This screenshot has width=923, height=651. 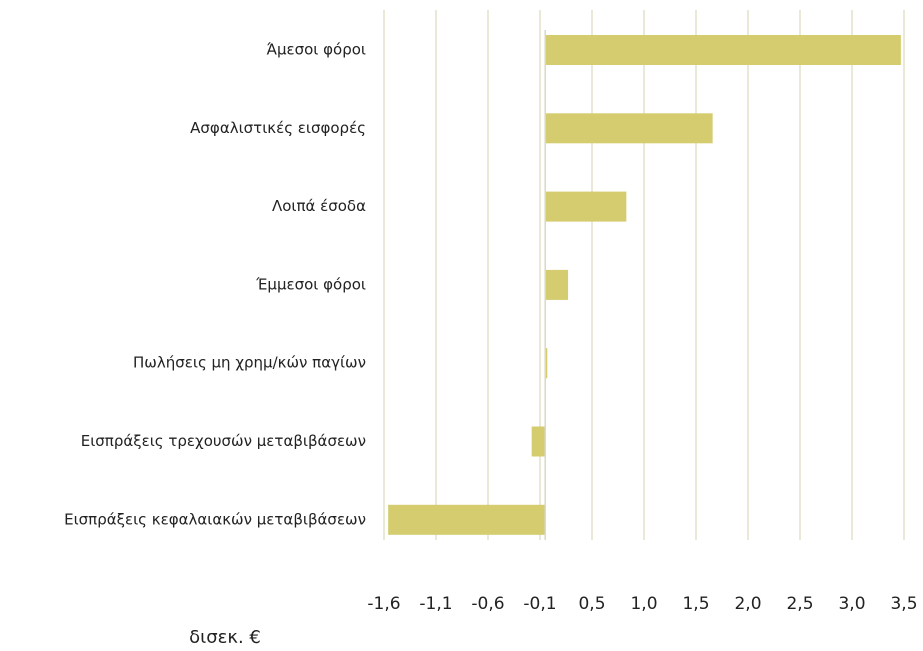 What do you see at coordinates (215, 519) in the screenshot?
I see `y-tick-label: Εισπράξεις κεφαλαιακών μεταβιβάσεων` at bounding box center [215, 519].